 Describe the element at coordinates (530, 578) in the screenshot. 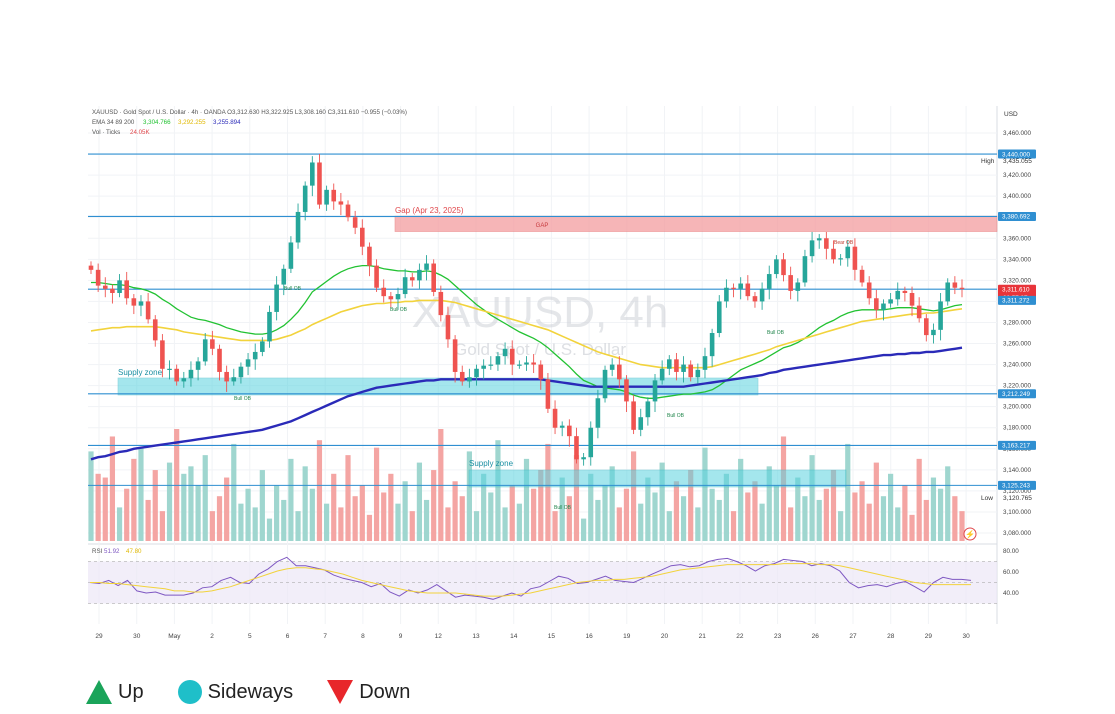

I see `rsi-lines` at that location.